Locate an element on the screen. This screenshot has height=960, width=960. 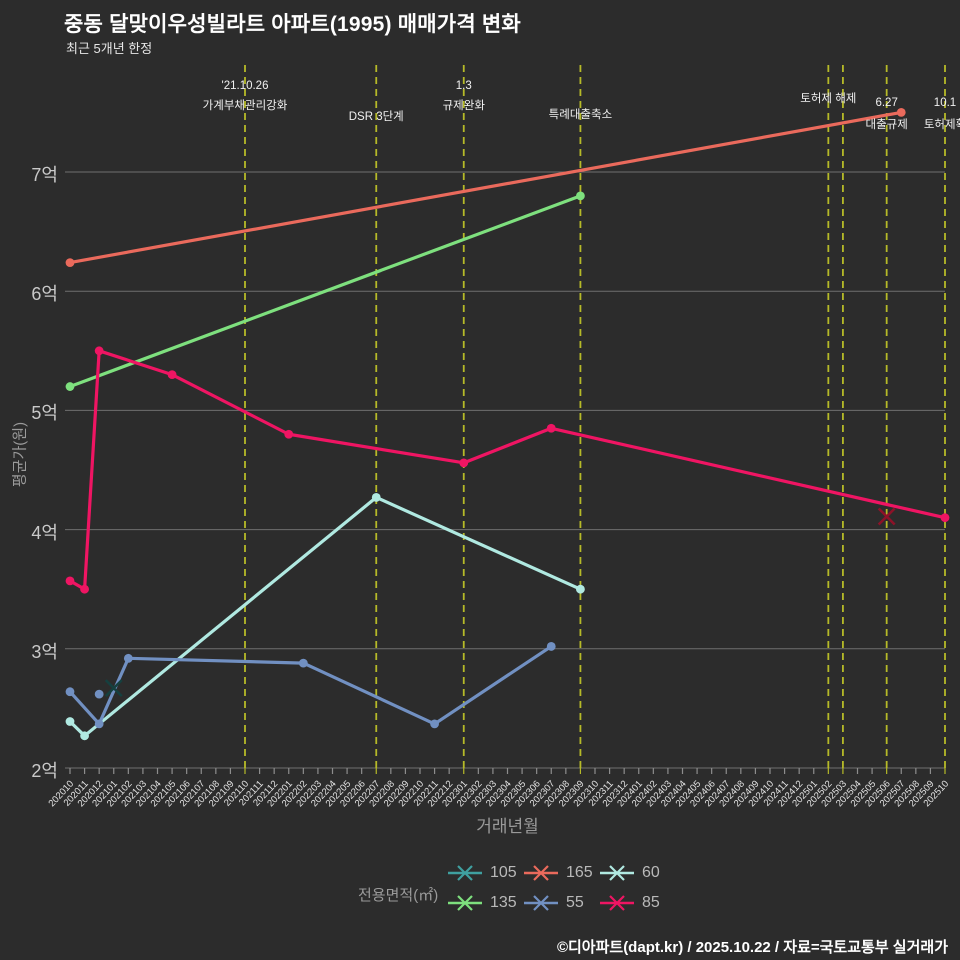
event-label: 대출규제 is located at coordinates (886, 125).